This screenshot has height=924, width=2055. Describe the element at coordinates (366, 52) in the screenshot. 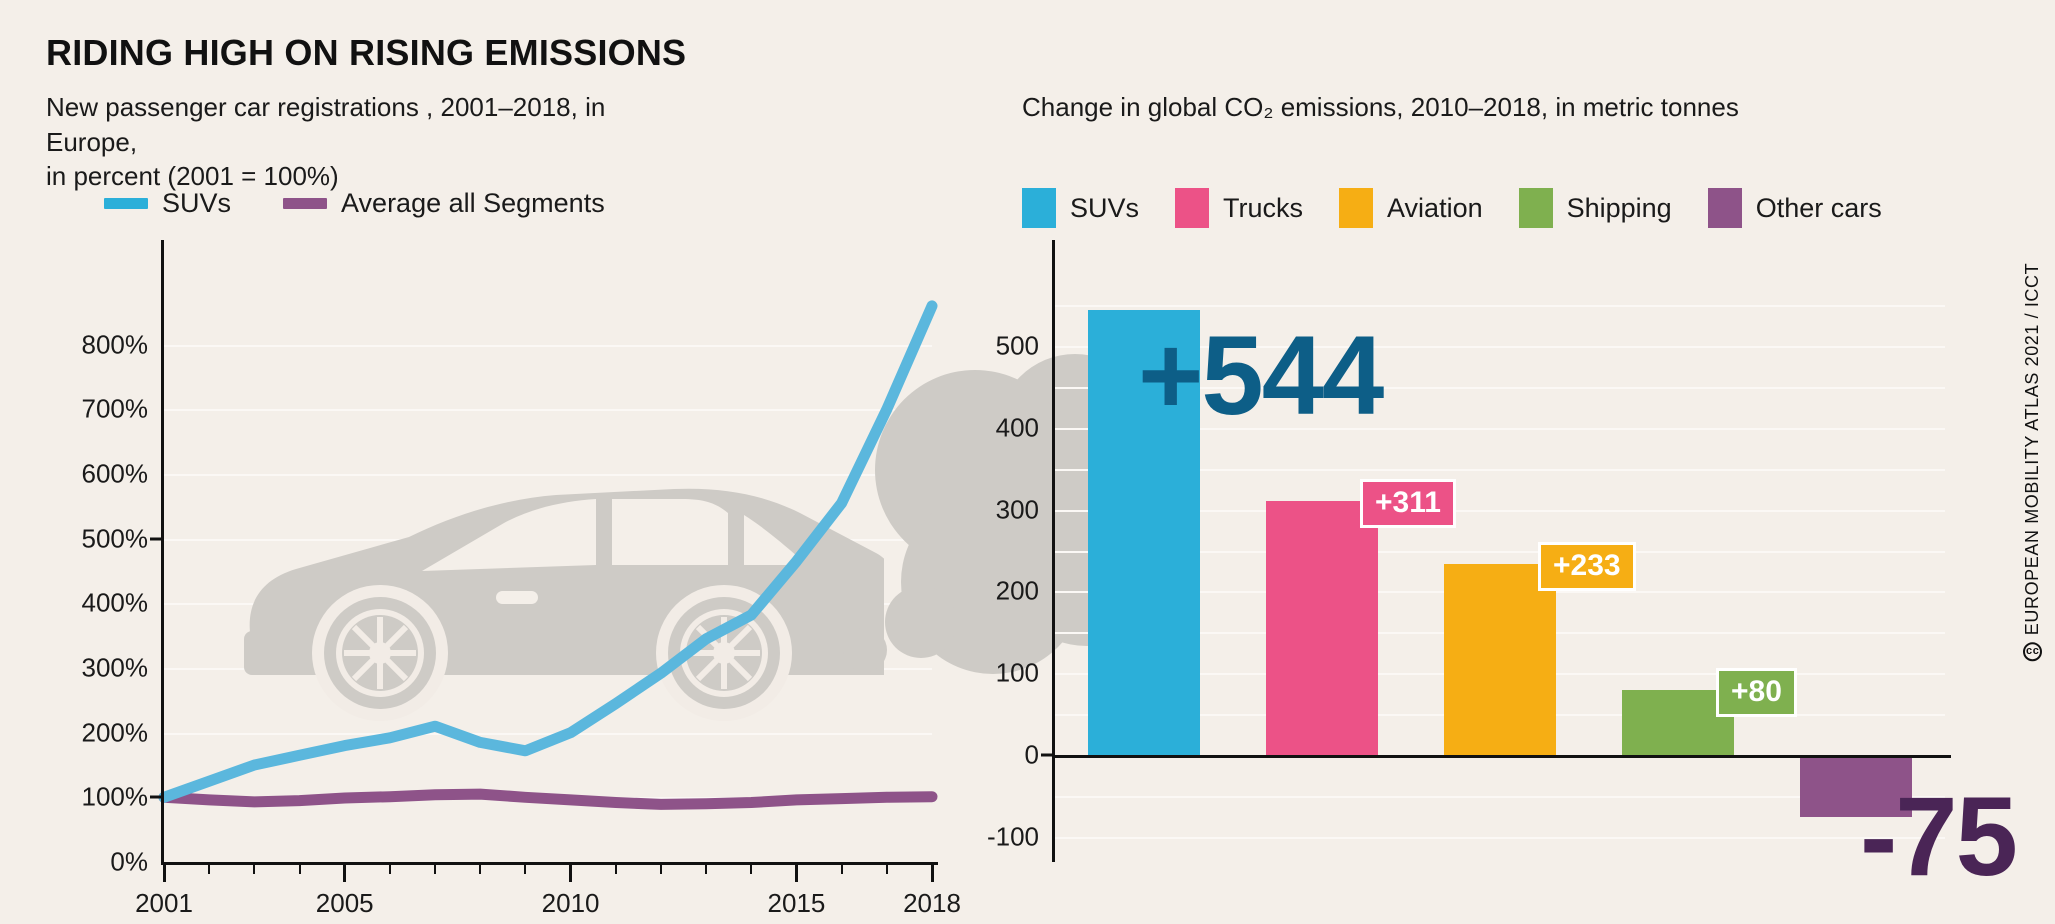

I see `page-title: RIDING HIGH ON RISING EMISSIONS` at that location.